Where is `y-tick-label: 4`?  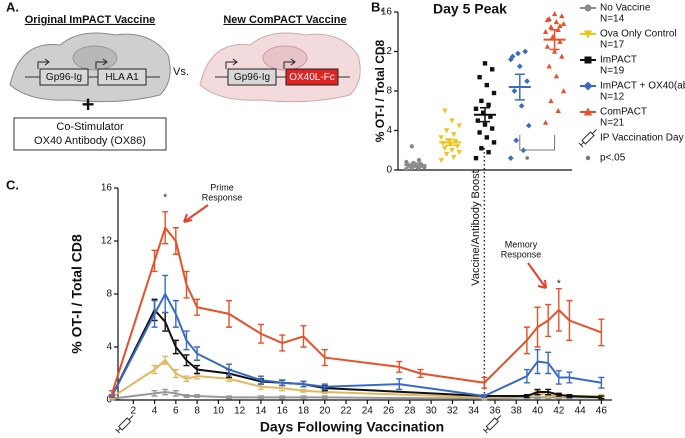
y-tick-label: 4 is located at coordinates (389, 130).